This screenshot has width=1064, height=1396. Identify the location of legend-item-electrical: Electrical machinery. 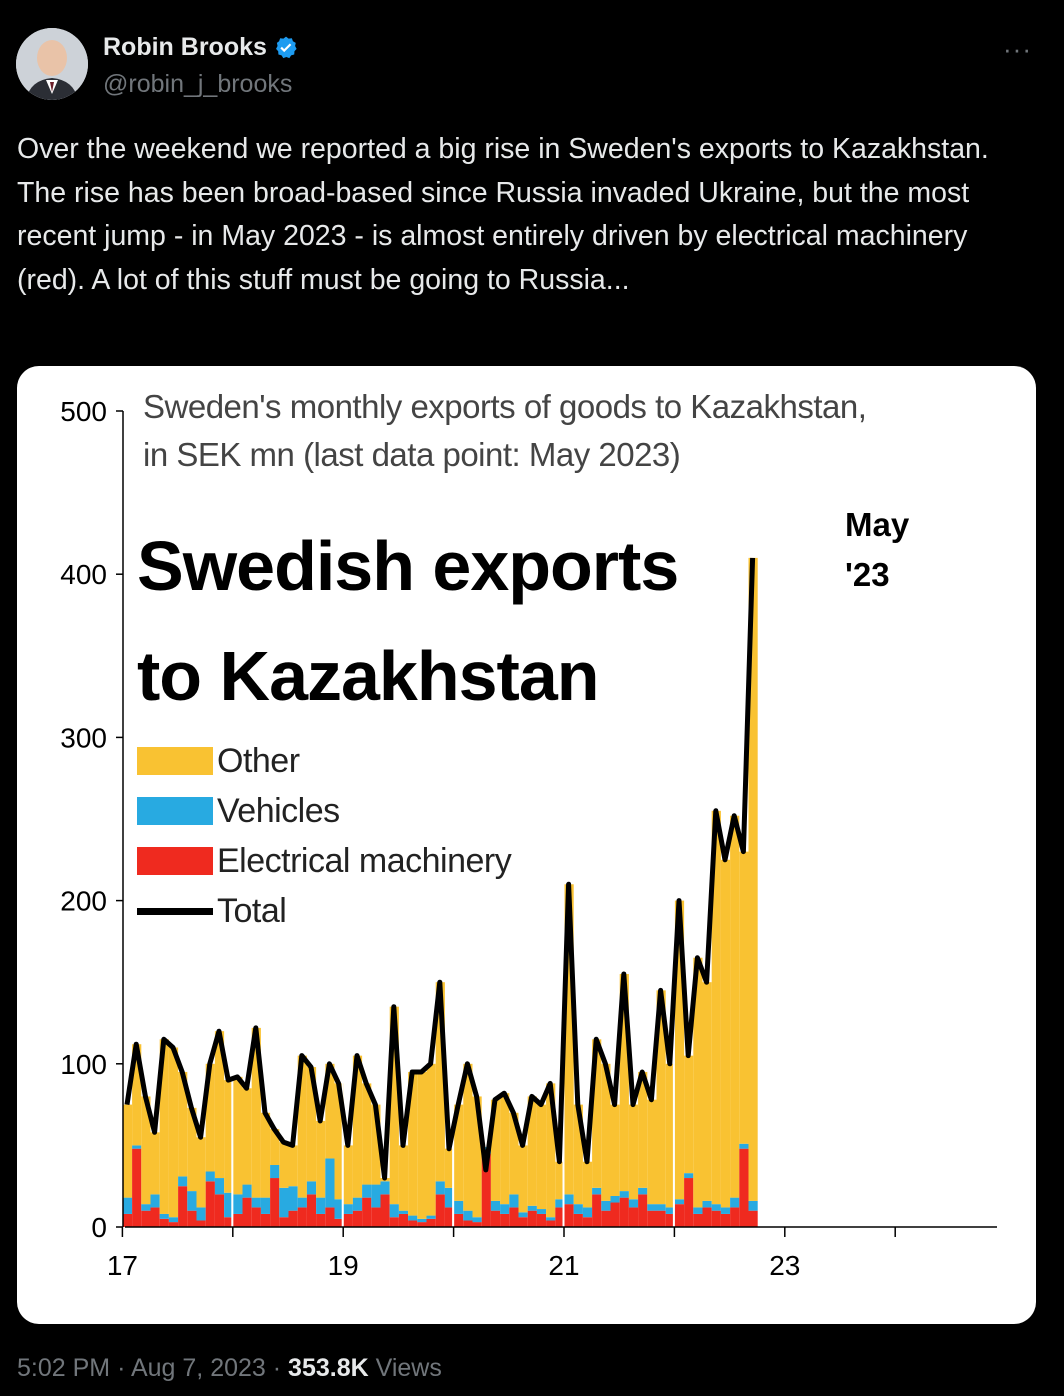
(324, 861).